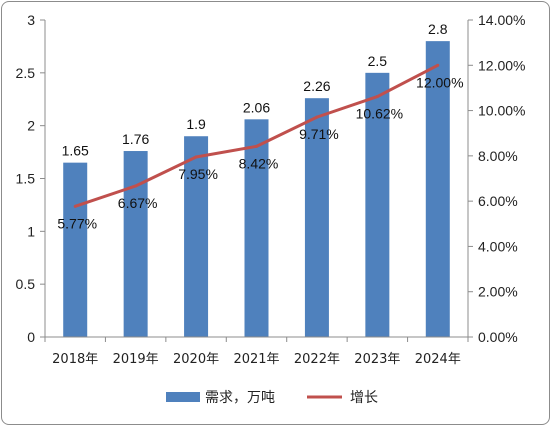 Image resolution: width=553 pixels, height=428 pixels. I want to click on legend-bar-label: 需求，万吨, so click(240, 398).